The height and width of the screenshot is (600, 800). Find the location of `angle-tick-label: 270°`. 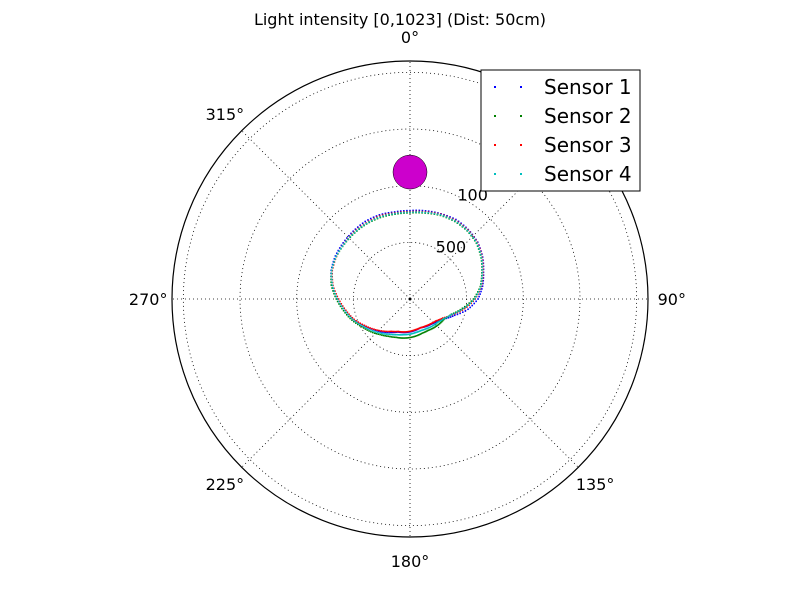

angle-tick-label: 270° is located at coordinates (148, 299).